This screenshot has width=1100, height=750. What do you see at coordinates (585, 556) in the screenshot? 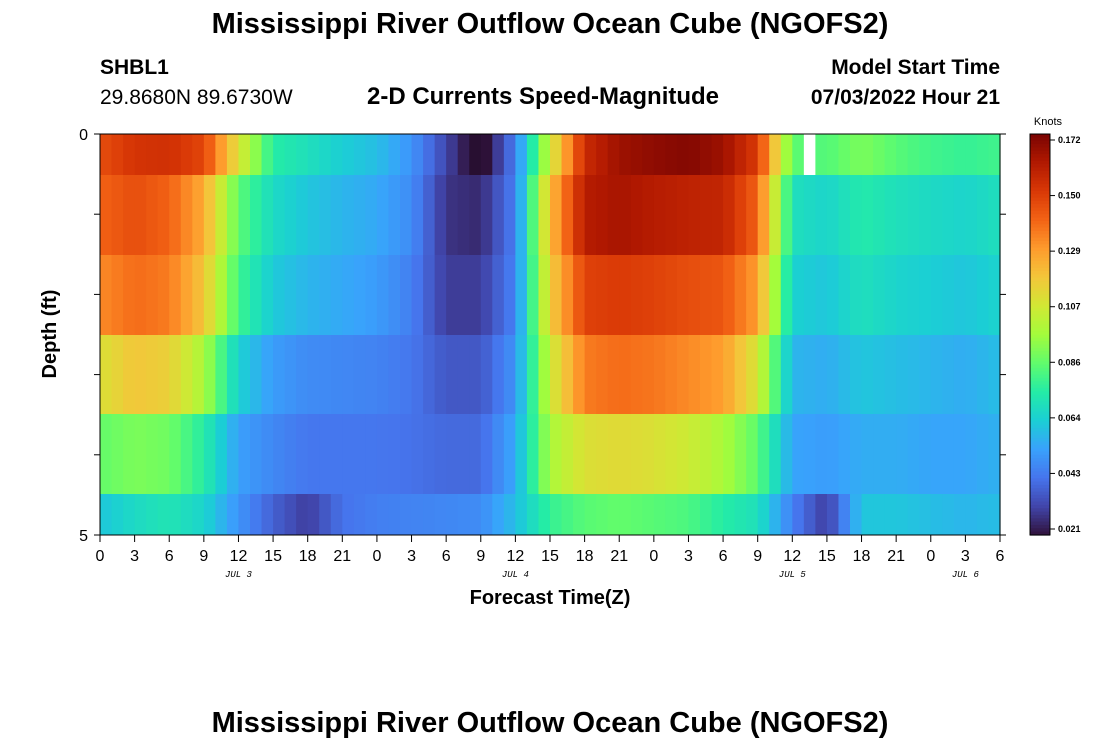
I see `x-tick-label: 18` at bounding box center [585, 556].